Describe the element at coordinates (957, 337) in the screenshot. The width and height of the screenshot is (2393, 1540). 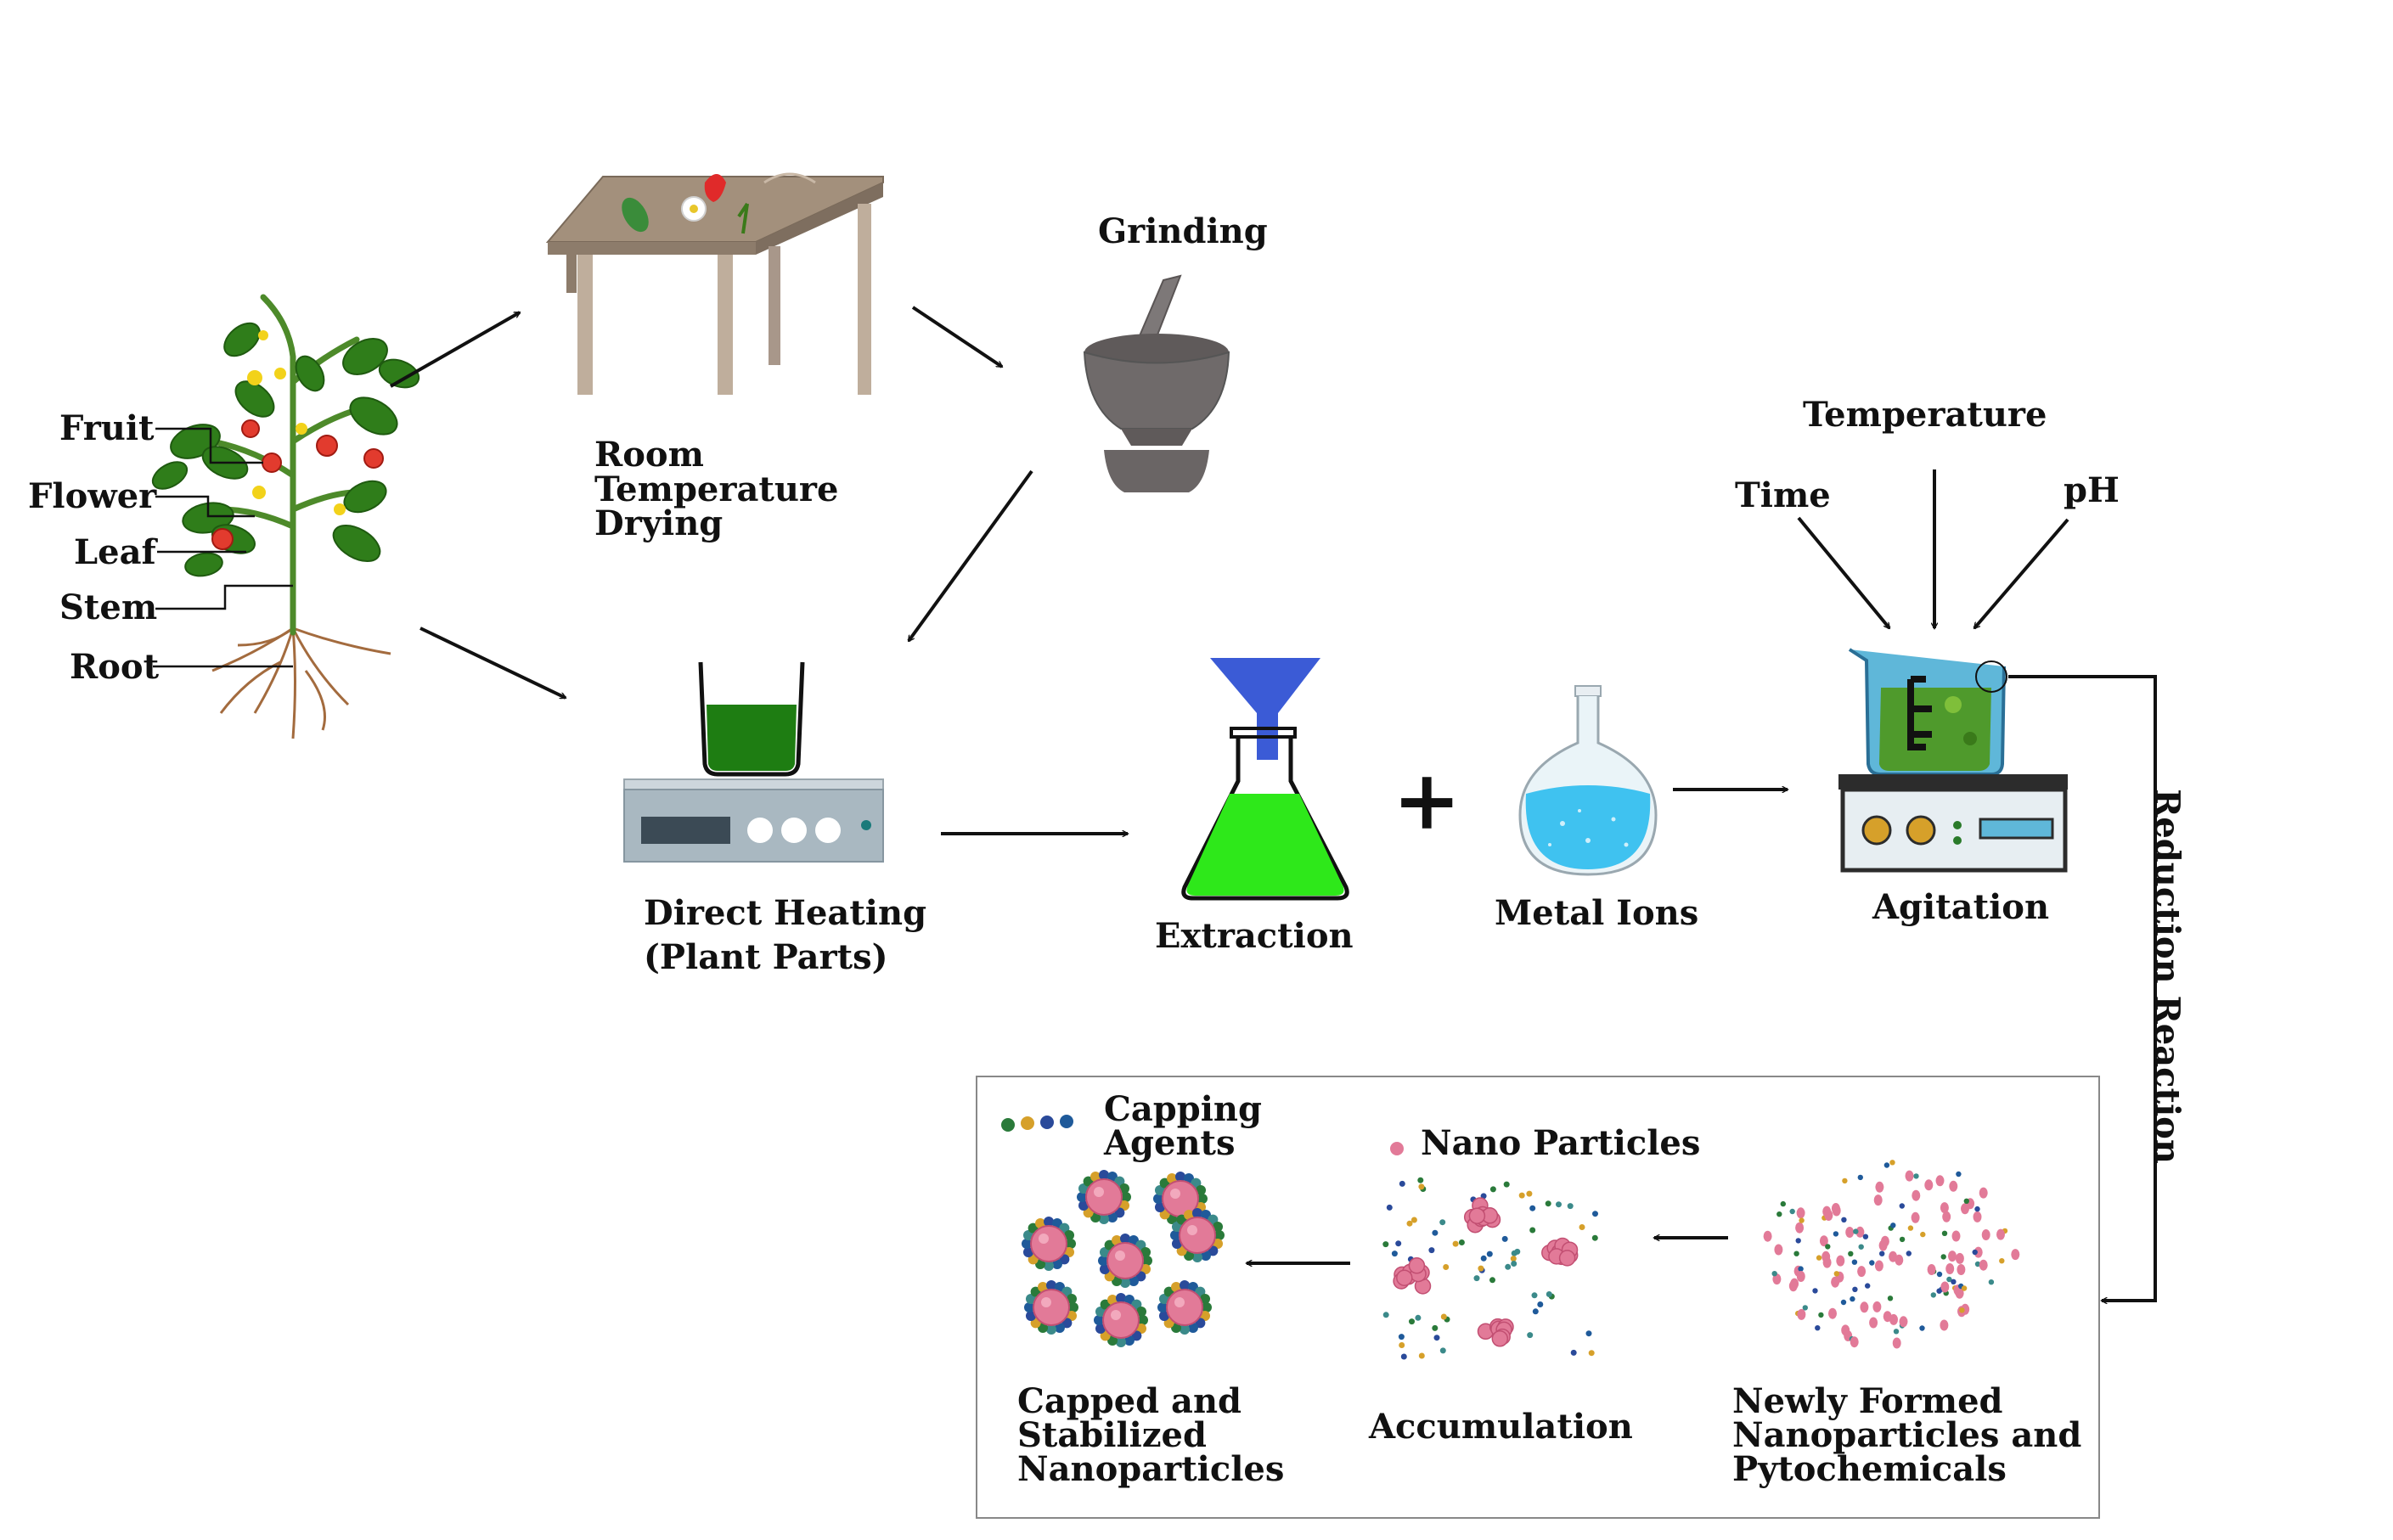
I see `arrow-drying-to-grinding` at that location.